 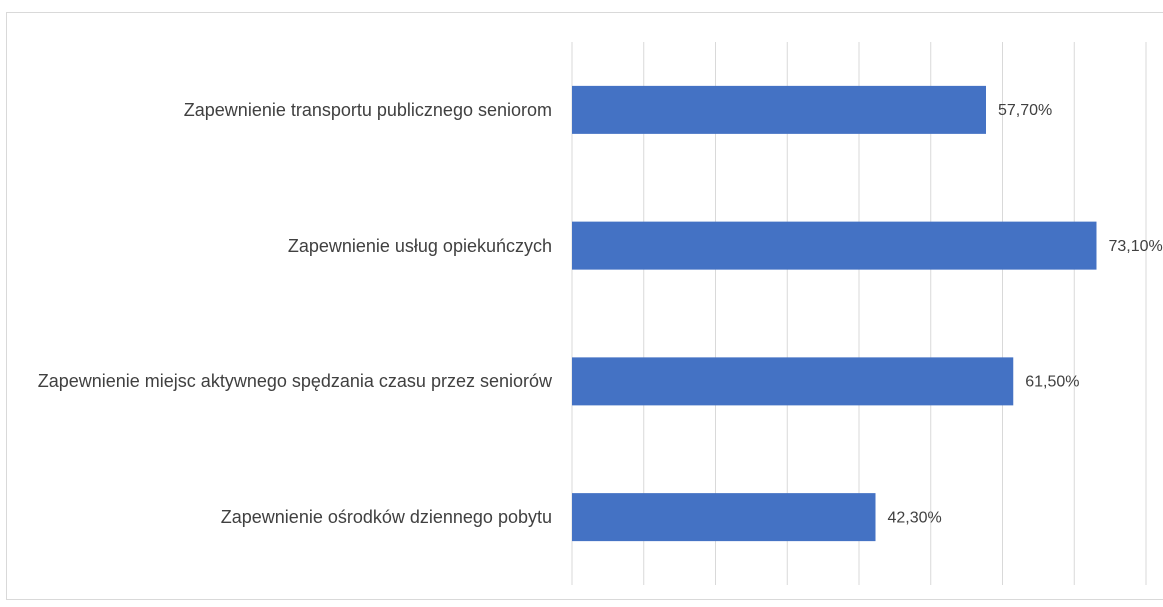 I want to click on value-label: 61,50%, so click(x=1052, y=382).